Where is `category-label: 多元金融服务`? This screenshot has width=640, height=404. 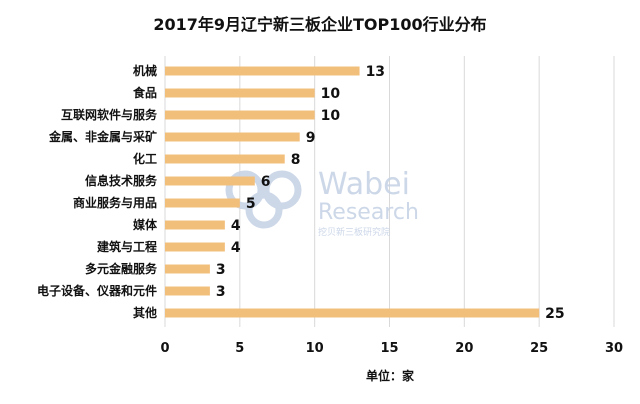
category-label: 多元金融服务 is located at coordinates (121, 268).